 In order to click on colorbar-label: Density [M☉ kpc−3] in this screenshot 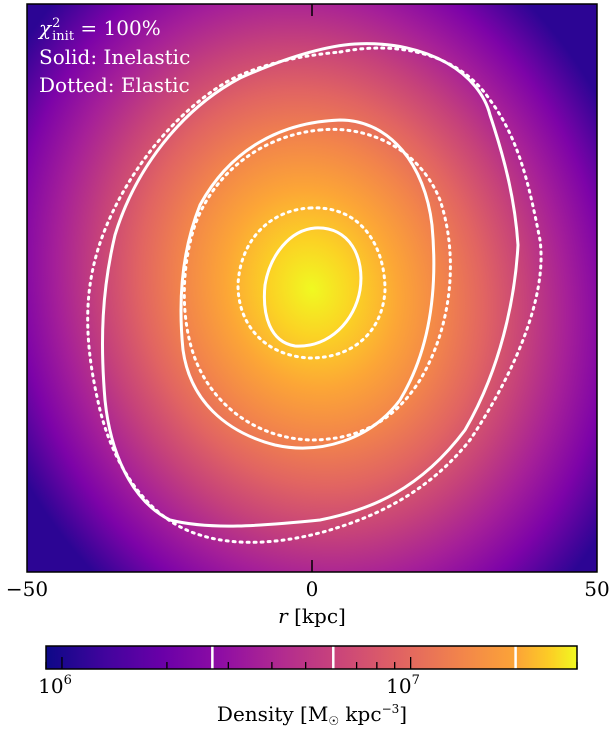, I will do `click(312, 715)`.